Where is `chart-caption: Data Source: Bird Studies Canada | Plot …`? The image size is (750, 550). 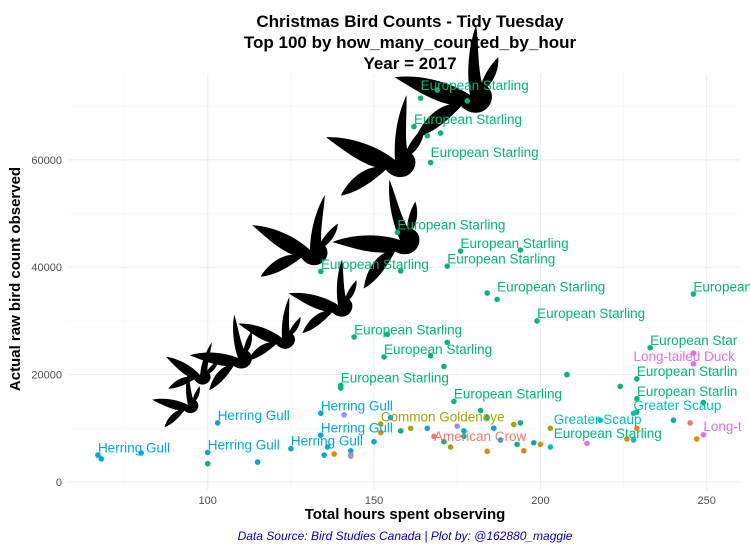
chart-caption: Data Source: Bird Studies Canada | Plot … is located at coordinates (405, 536).